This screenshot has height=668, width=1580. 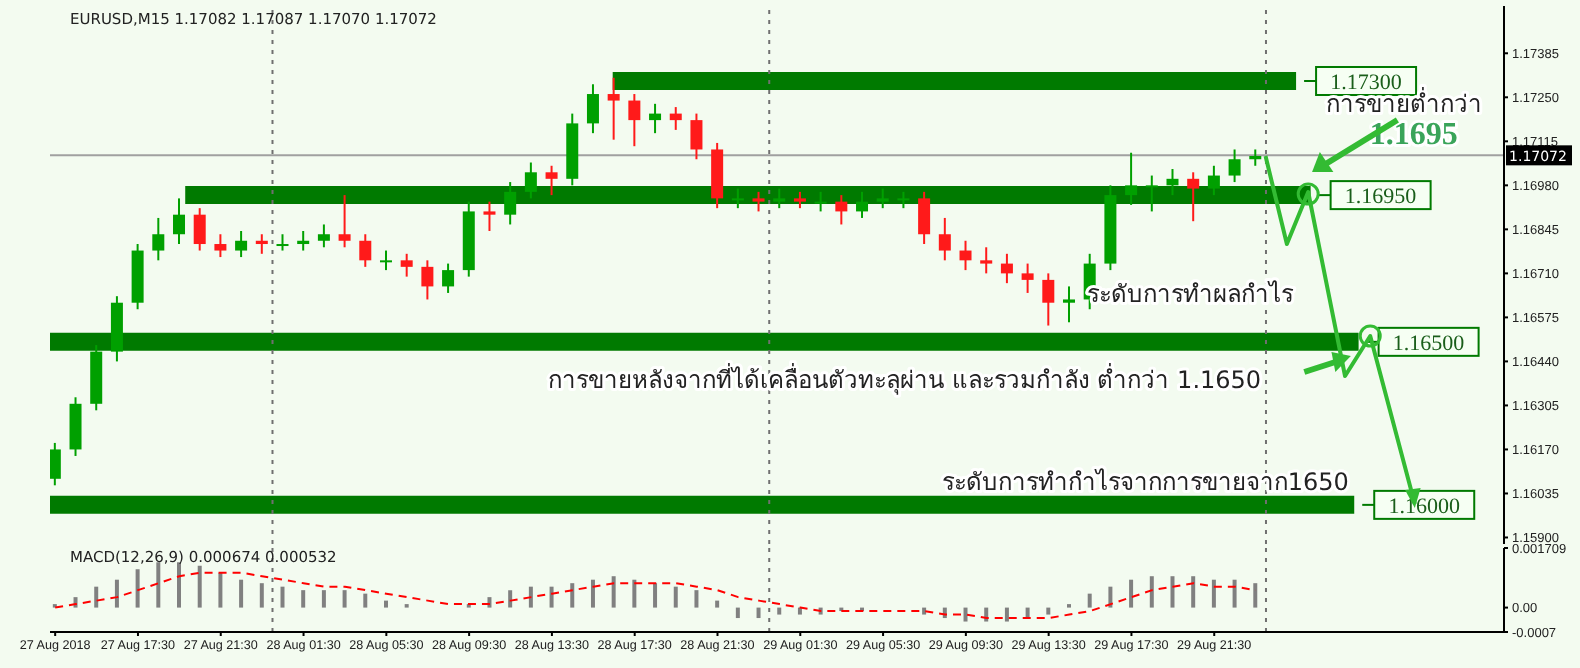 What do you see at coordinates (1424, 506) in the screenshot?
I see `ref-line-label: 1.16000` at bounding box center [1424, 506].